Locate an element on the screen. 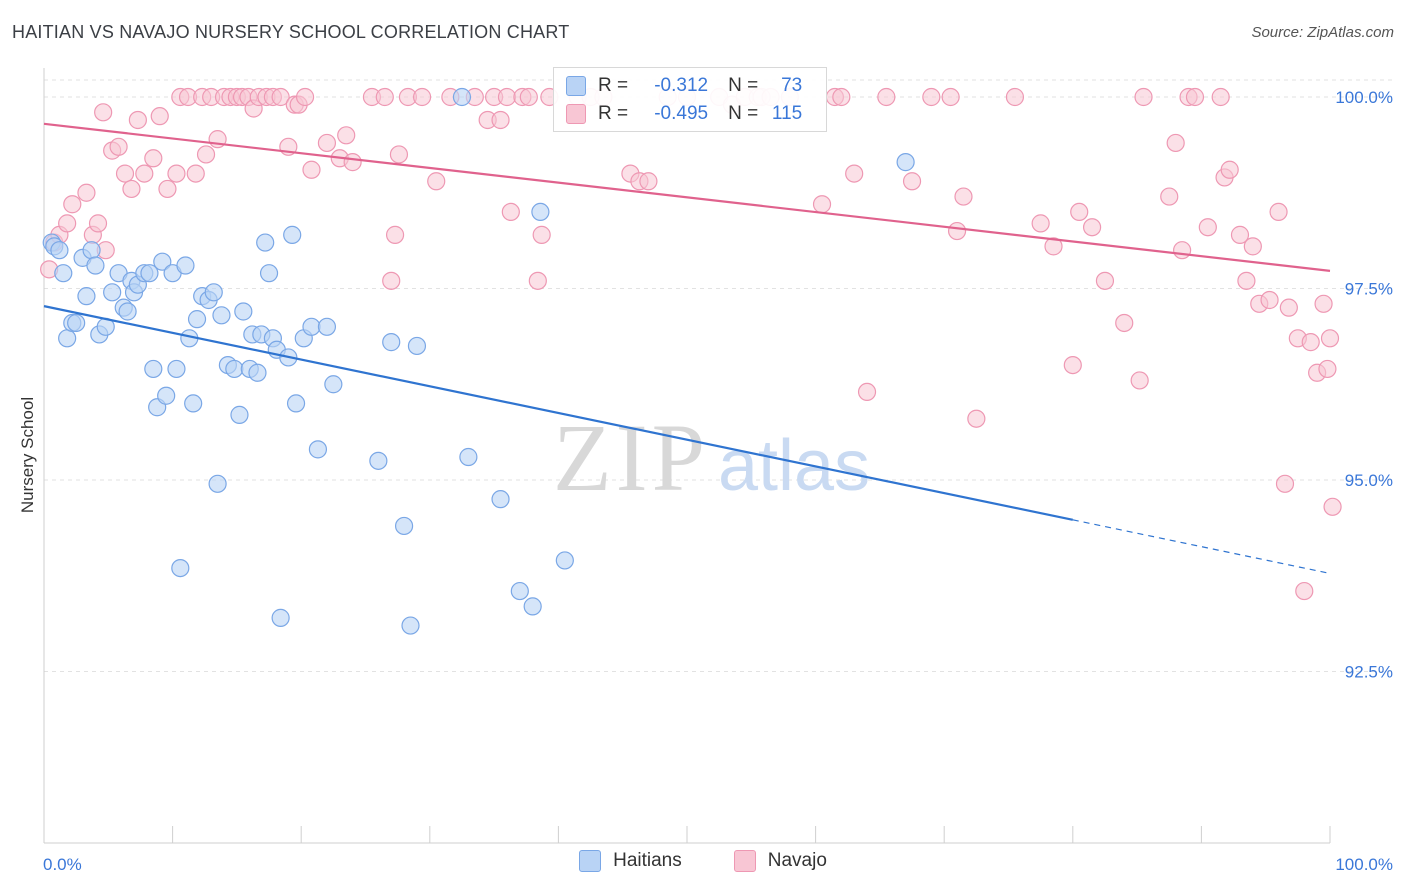  legend-n-value: 73 is located at coordinates (792, 85).